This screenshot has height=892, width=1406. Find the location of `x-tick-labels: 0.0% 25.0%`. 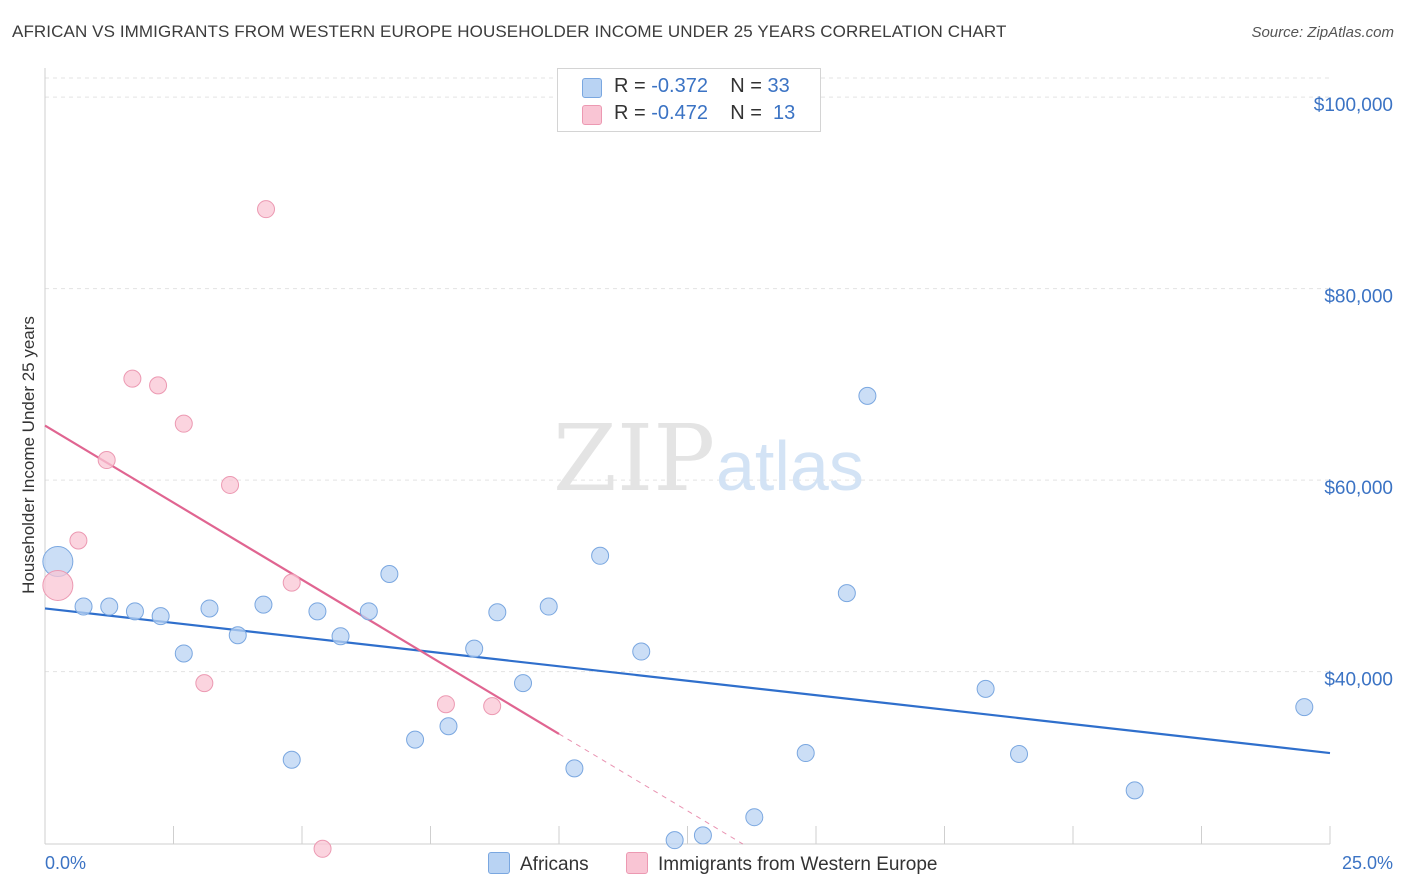

x-tick-labels: 0.0% 25.0% is located at coordinates (719, 863).